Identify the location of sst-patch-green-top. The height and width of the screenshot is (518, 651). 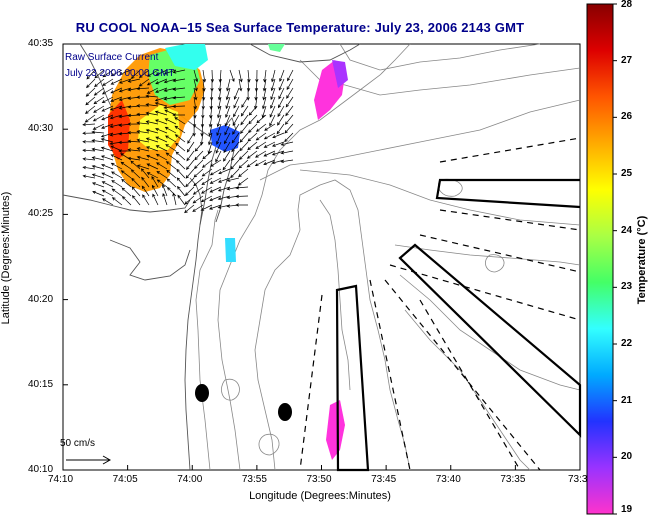
(276, 48).